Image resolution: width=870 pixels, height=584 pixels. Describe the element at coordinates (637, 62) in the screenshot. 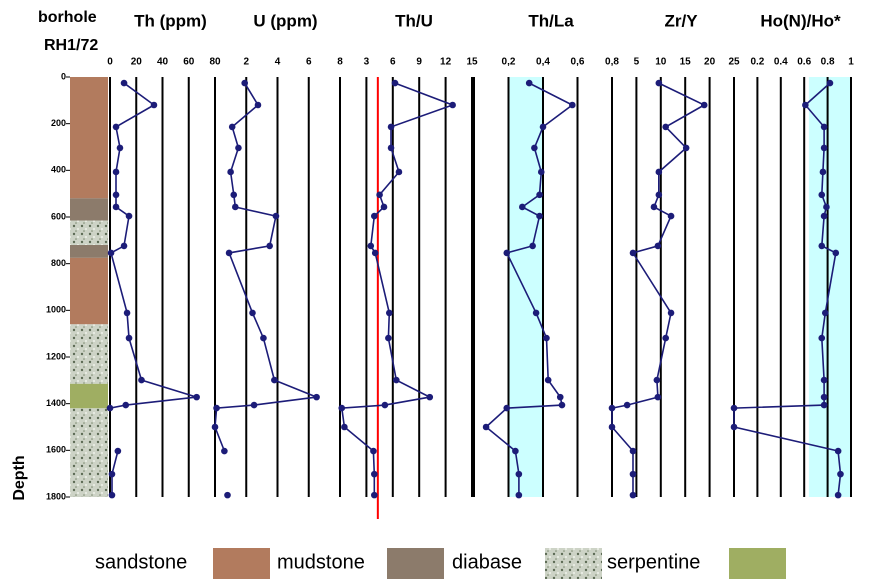

I see `x-tick-label: 5` at that location.